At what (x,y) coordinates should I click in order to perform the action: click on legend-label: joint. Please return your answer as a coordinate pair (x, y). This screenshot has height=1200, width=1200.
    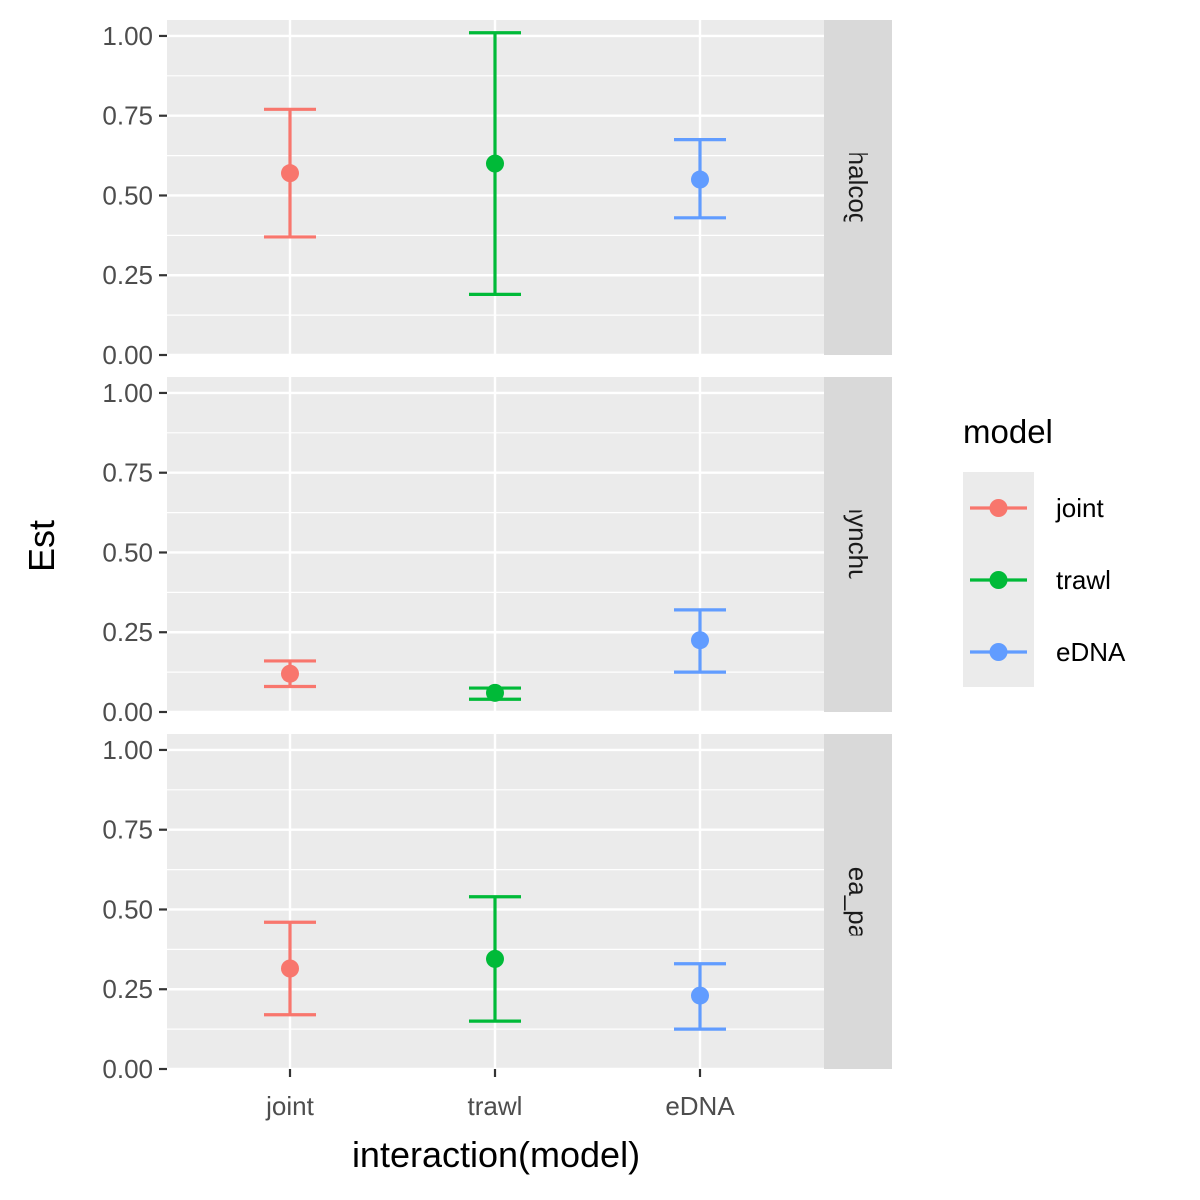
    Looking at the image, I should click on (1079, 508).